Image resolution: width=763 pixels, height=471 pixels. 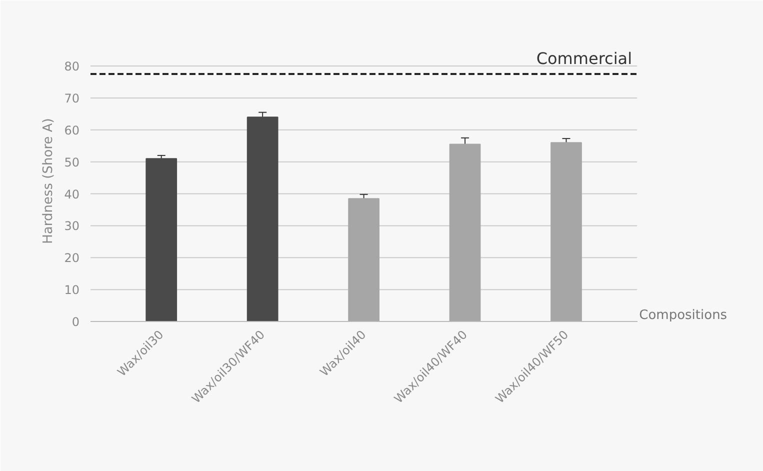 What do you see at coordinates (76, 322) in the screenshot?
I see `y-tick-label: 0` at bounding box center [76, 322].